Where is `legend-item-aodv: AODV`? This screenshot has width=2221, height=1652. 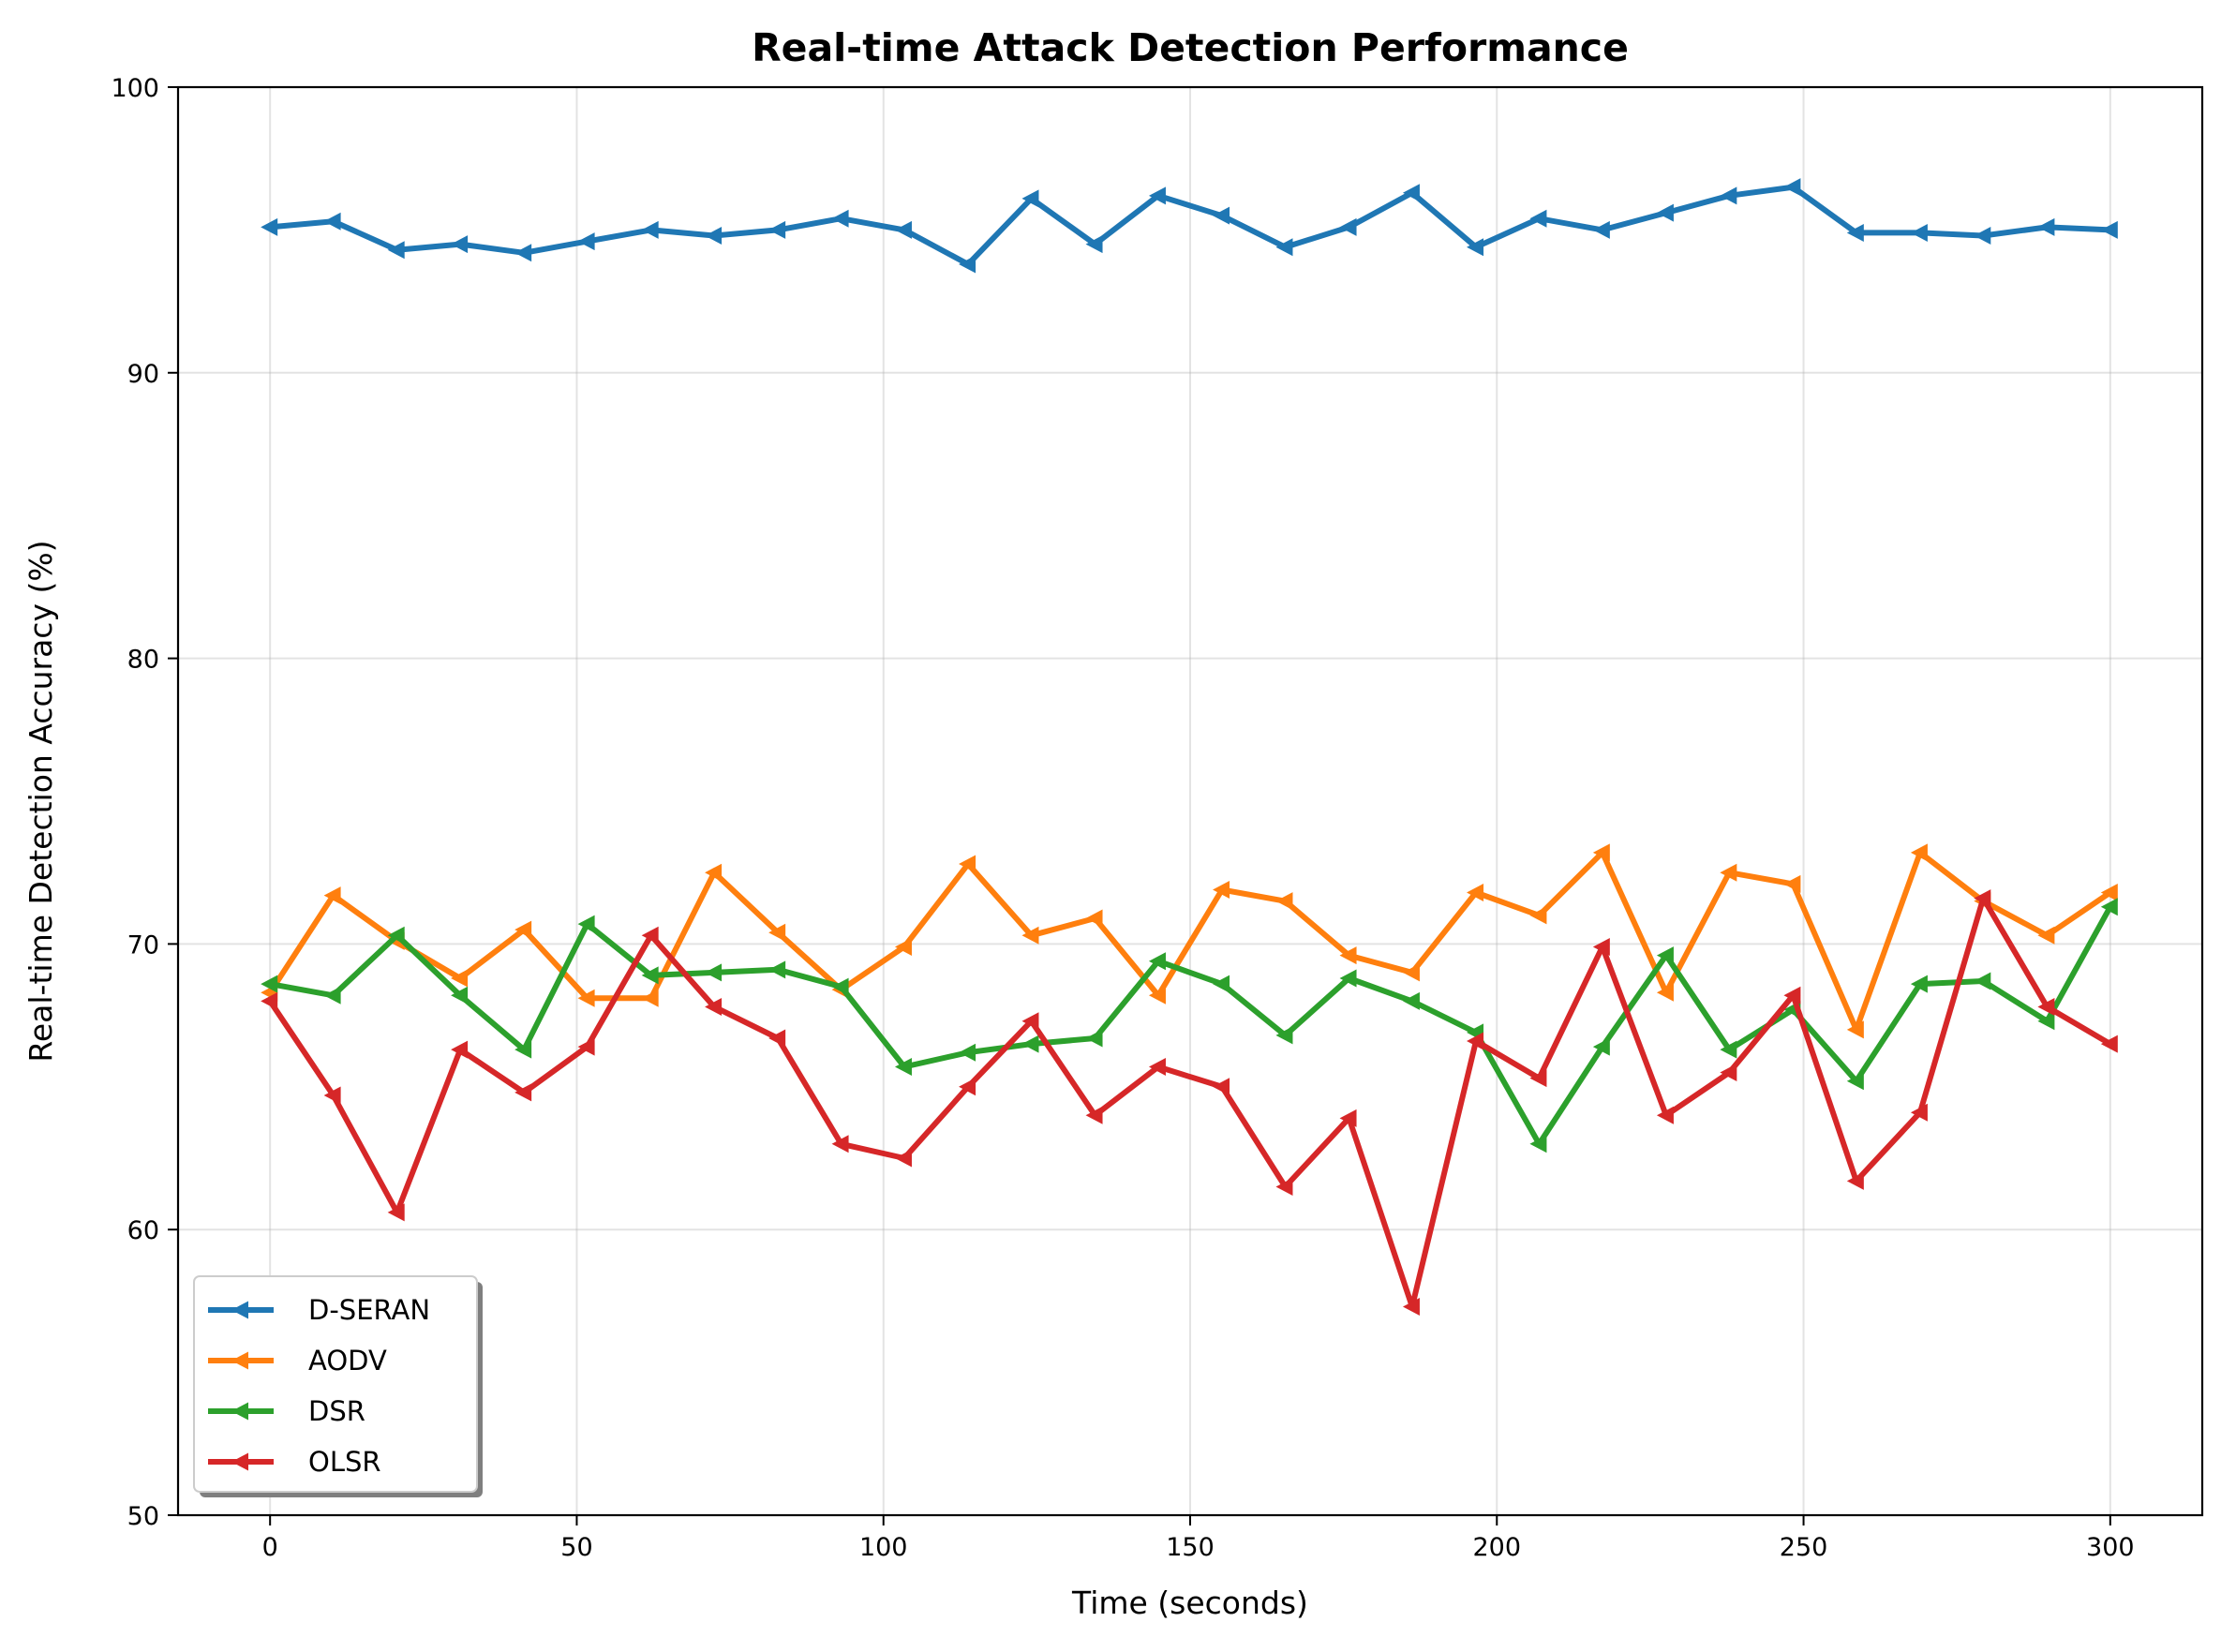
legend-item-aodv: AODV is located at coordinates (297, 1361).